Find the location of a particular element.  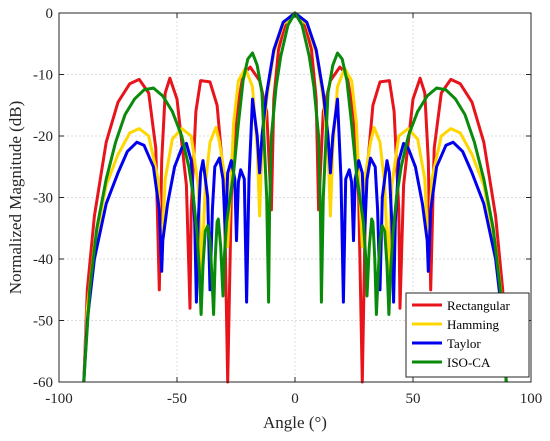

legend: Rectangular Hamming Taylor ISO-CA is located at coordinates (467, 335).